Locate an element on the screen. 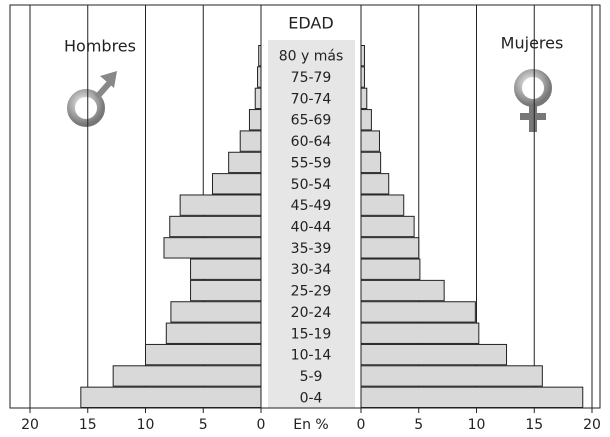  male-symbol is located at coordinates (92, 99).